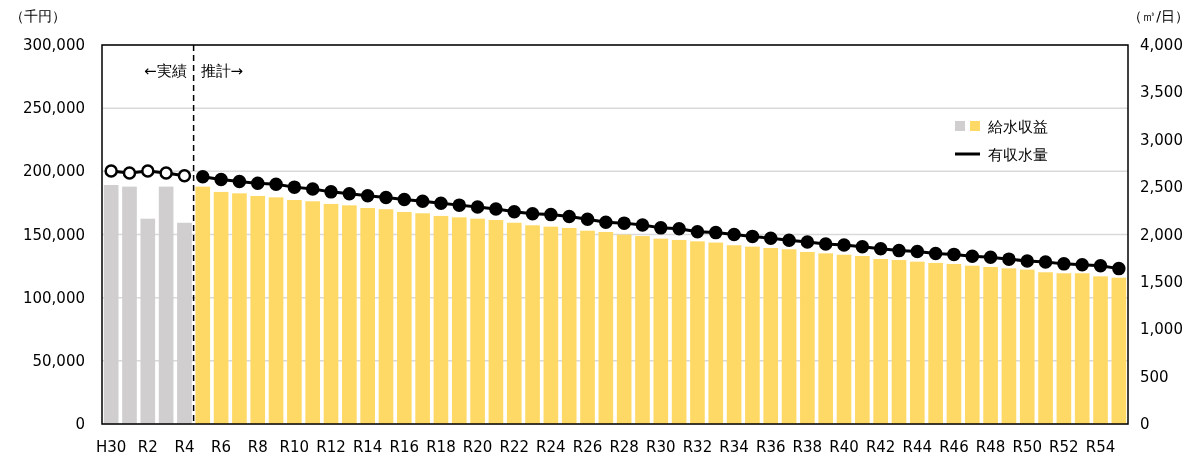  I want to click on x-tick-label: R28, so click(624, 447).